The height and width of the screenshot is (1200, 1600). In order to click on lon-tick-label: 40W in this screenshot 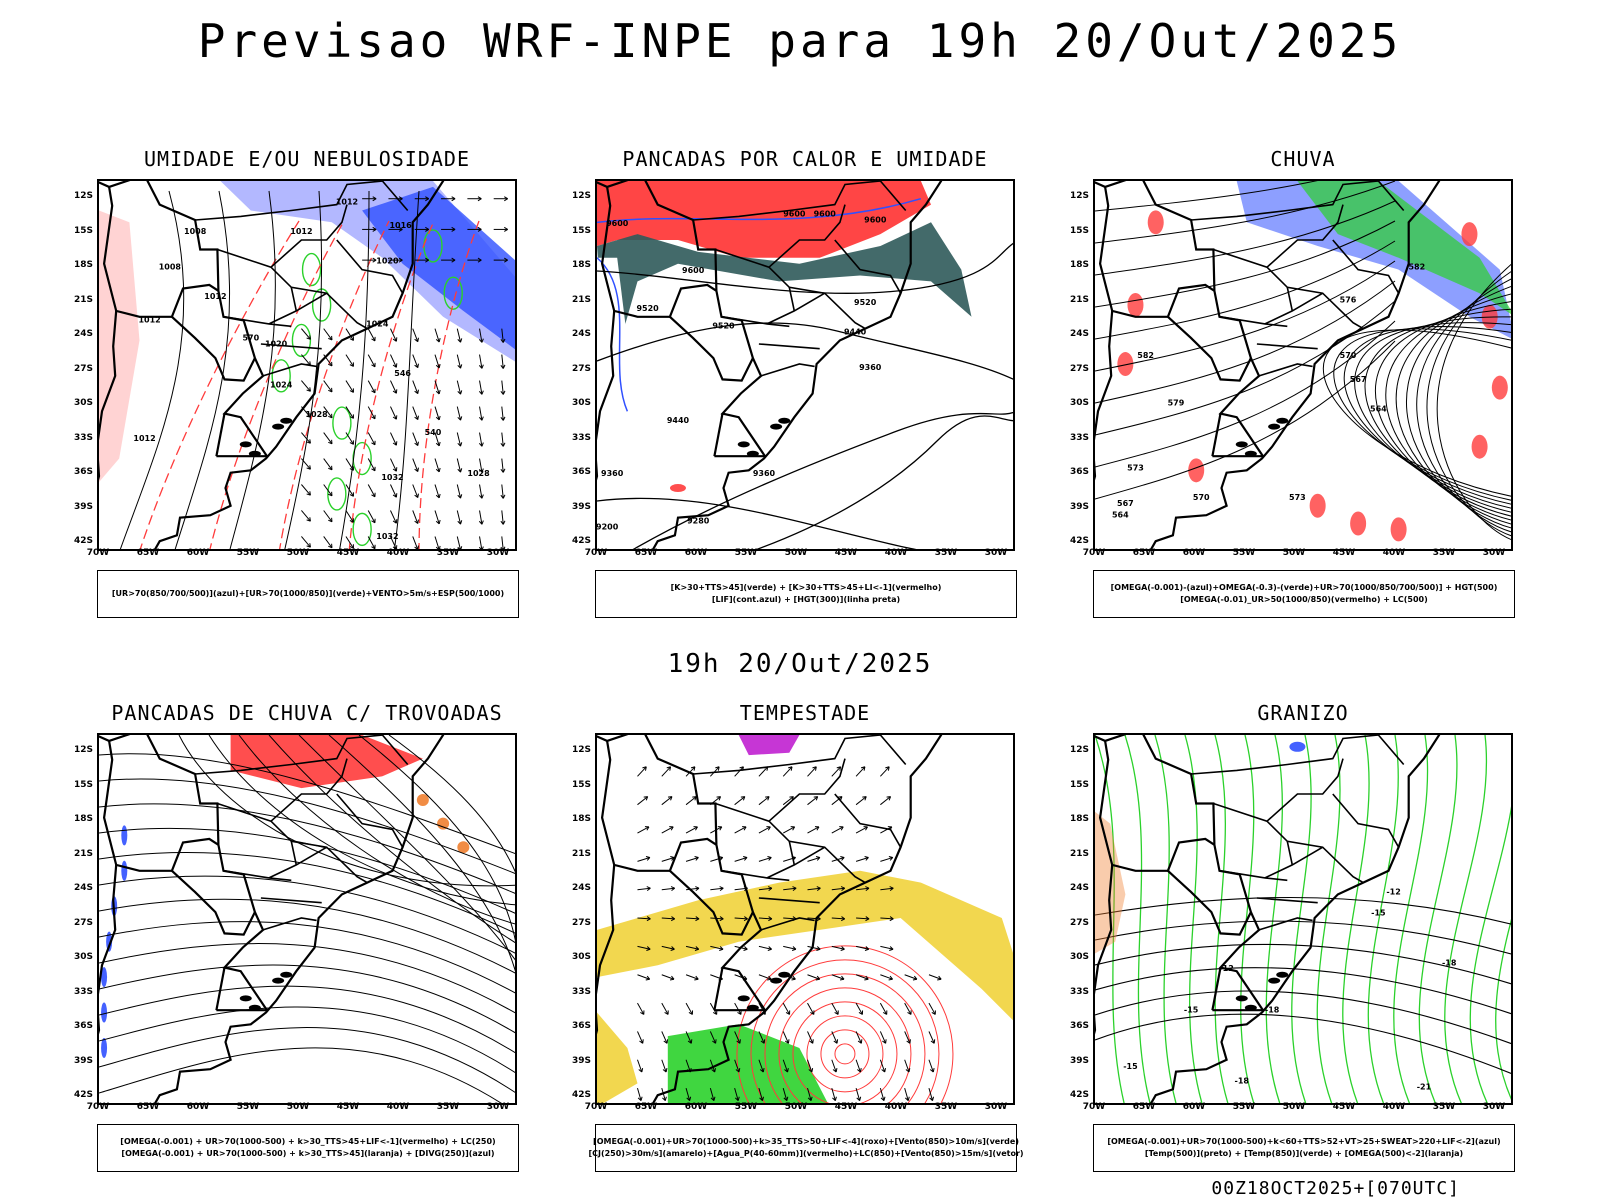, I will do `click(398, 553)`.